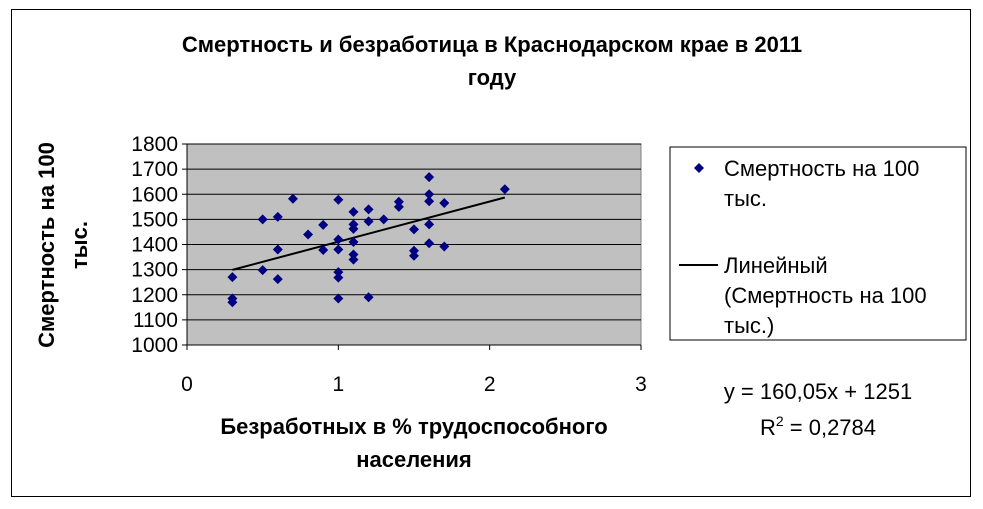 The image size is (983, 509). I want to click on legend-marker, so click(699, 168).